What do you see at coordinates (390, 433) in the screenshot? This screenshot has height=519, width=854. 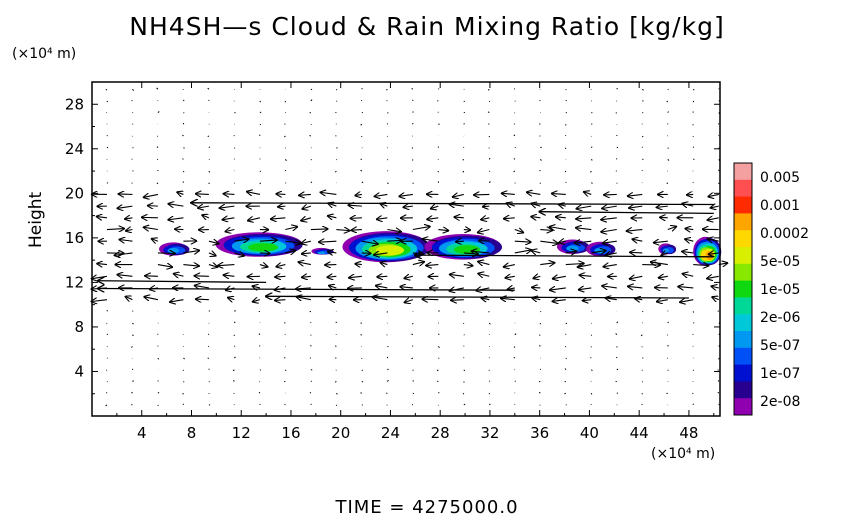 I see `x-tick-label: 24` at bounding box center [390, 433].